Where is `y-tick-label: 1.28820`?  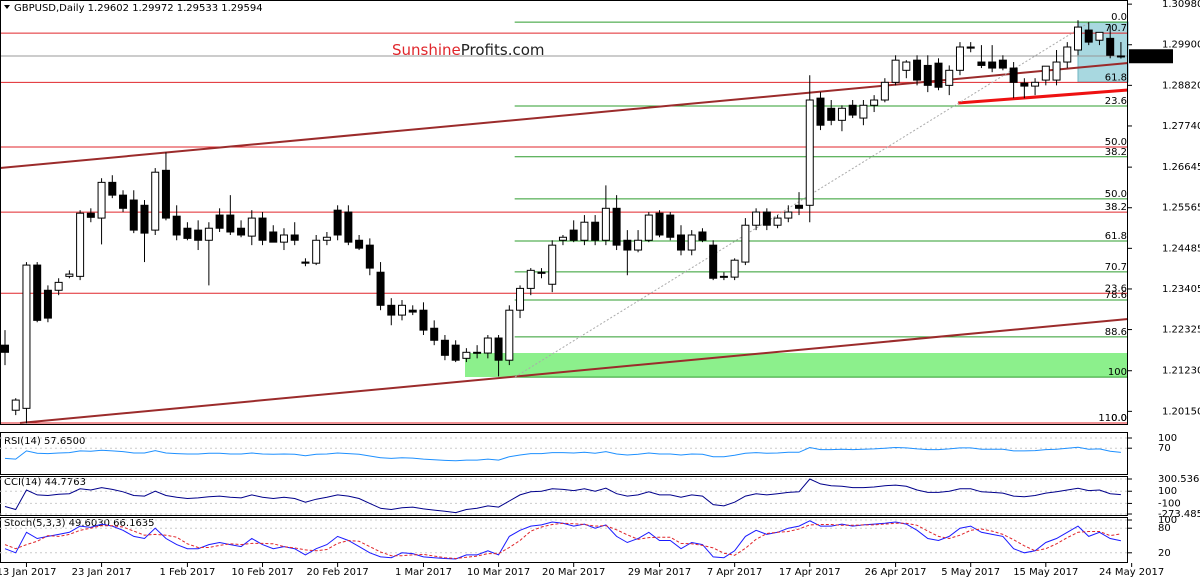 y-tick-label: 1.28820 is located at coordinates (1181, 85).